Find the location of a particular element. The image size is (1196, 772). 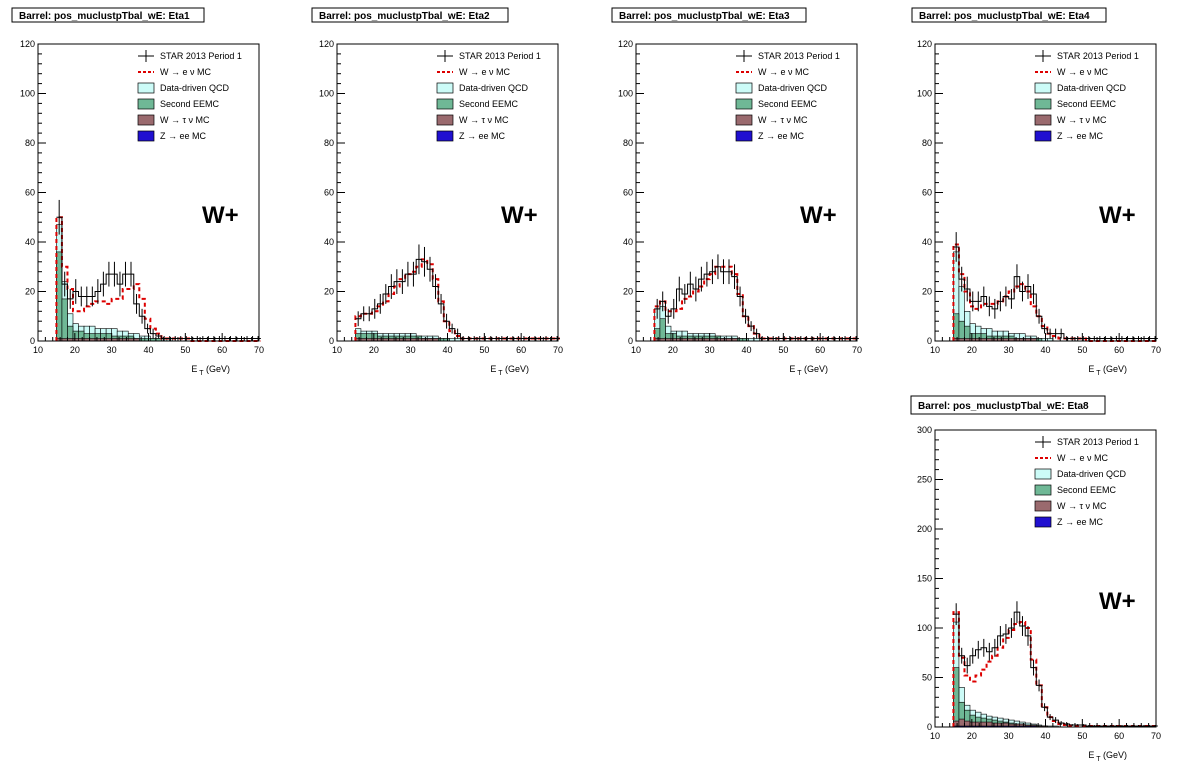

chart-title: Barrel: pos_muclustpTbal_wE: Eta8 is located at coordinates (1003, 406).